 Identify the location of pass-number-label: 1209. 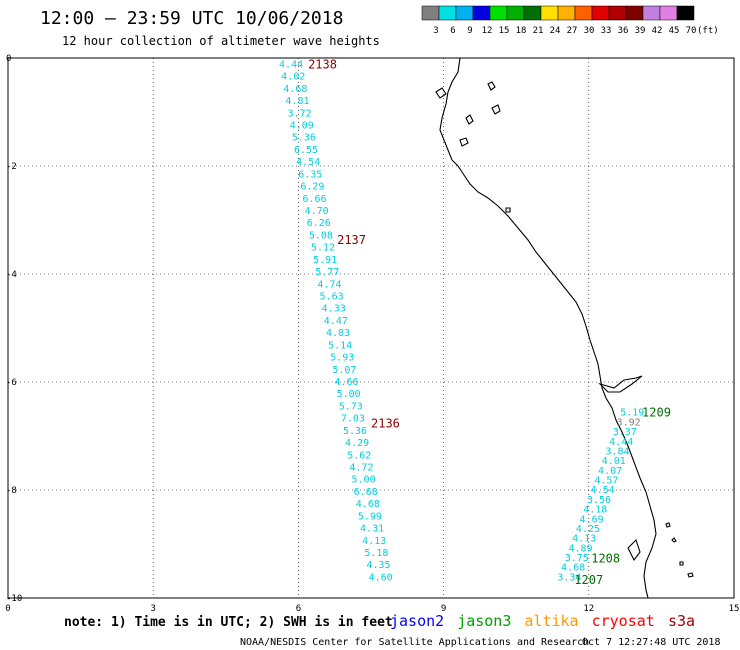
(656, 413).